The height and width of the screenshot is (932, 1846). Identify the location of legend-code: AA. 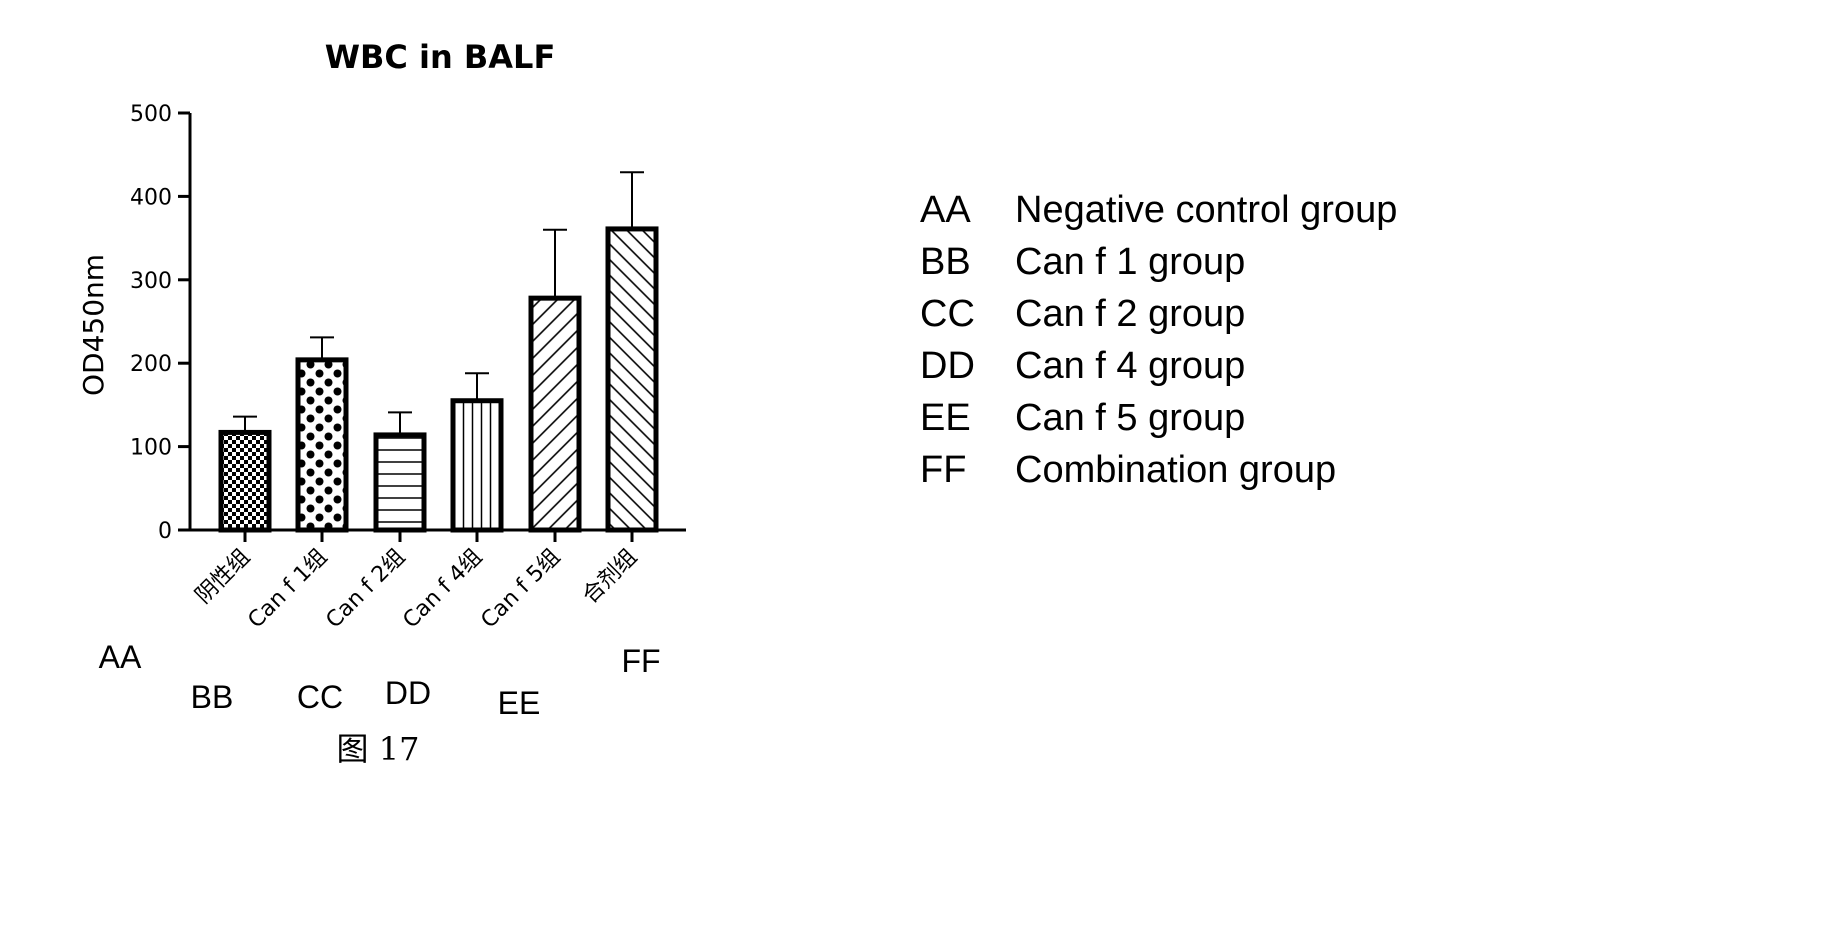
(945, 210).